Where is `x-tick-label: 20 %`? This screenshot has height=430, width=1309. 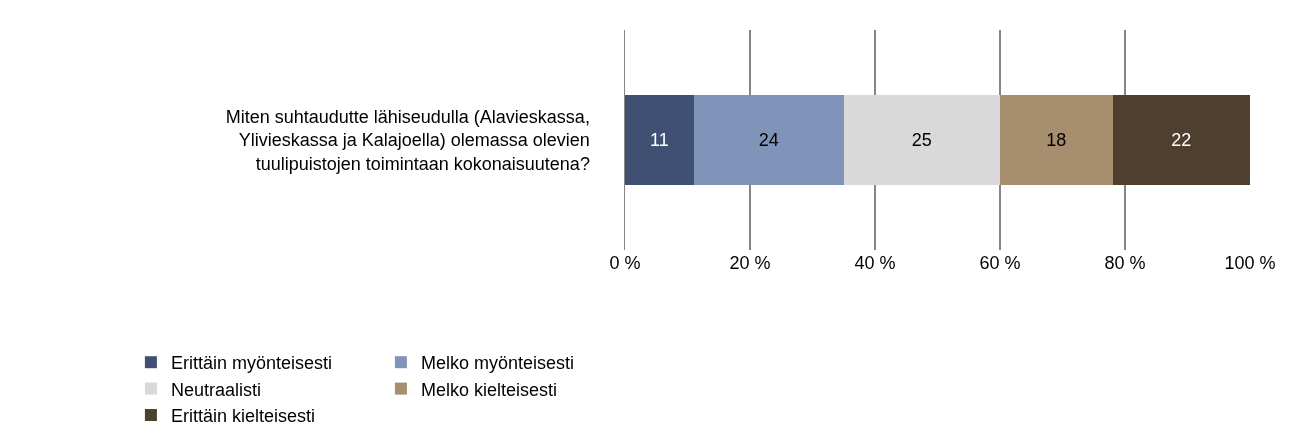 x-tick-label: 20 % is located at coordinates (750, 263).